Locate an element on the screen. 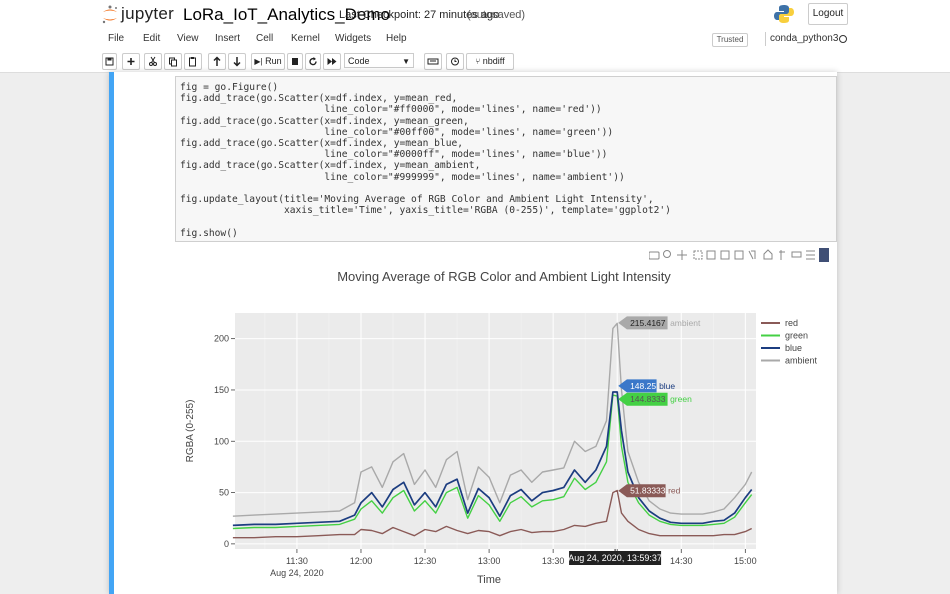 The image size is (950, 594). x-tick-label: 13:30 is located at coordinates (553, 561).